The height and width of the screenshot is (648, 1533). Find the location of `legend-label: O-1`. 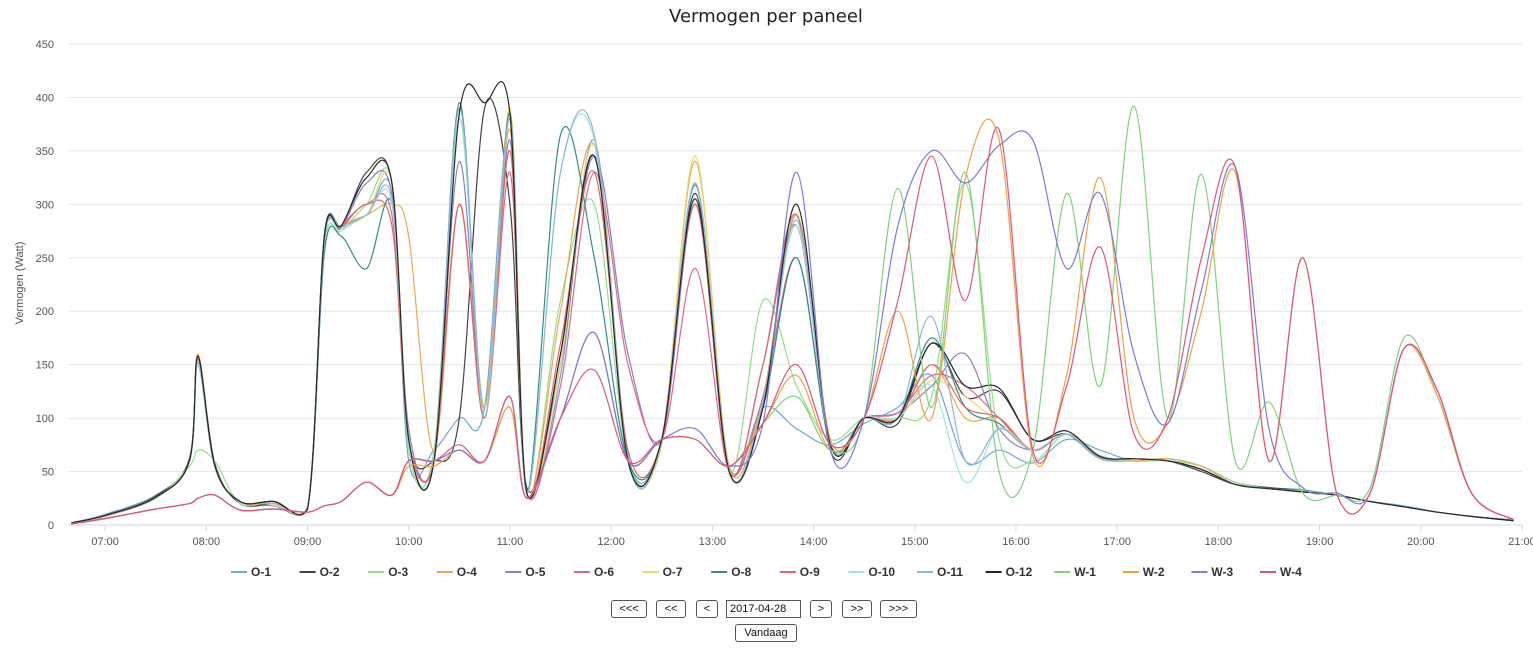

legend-label: O-1 is located at coordinates (261, 572).